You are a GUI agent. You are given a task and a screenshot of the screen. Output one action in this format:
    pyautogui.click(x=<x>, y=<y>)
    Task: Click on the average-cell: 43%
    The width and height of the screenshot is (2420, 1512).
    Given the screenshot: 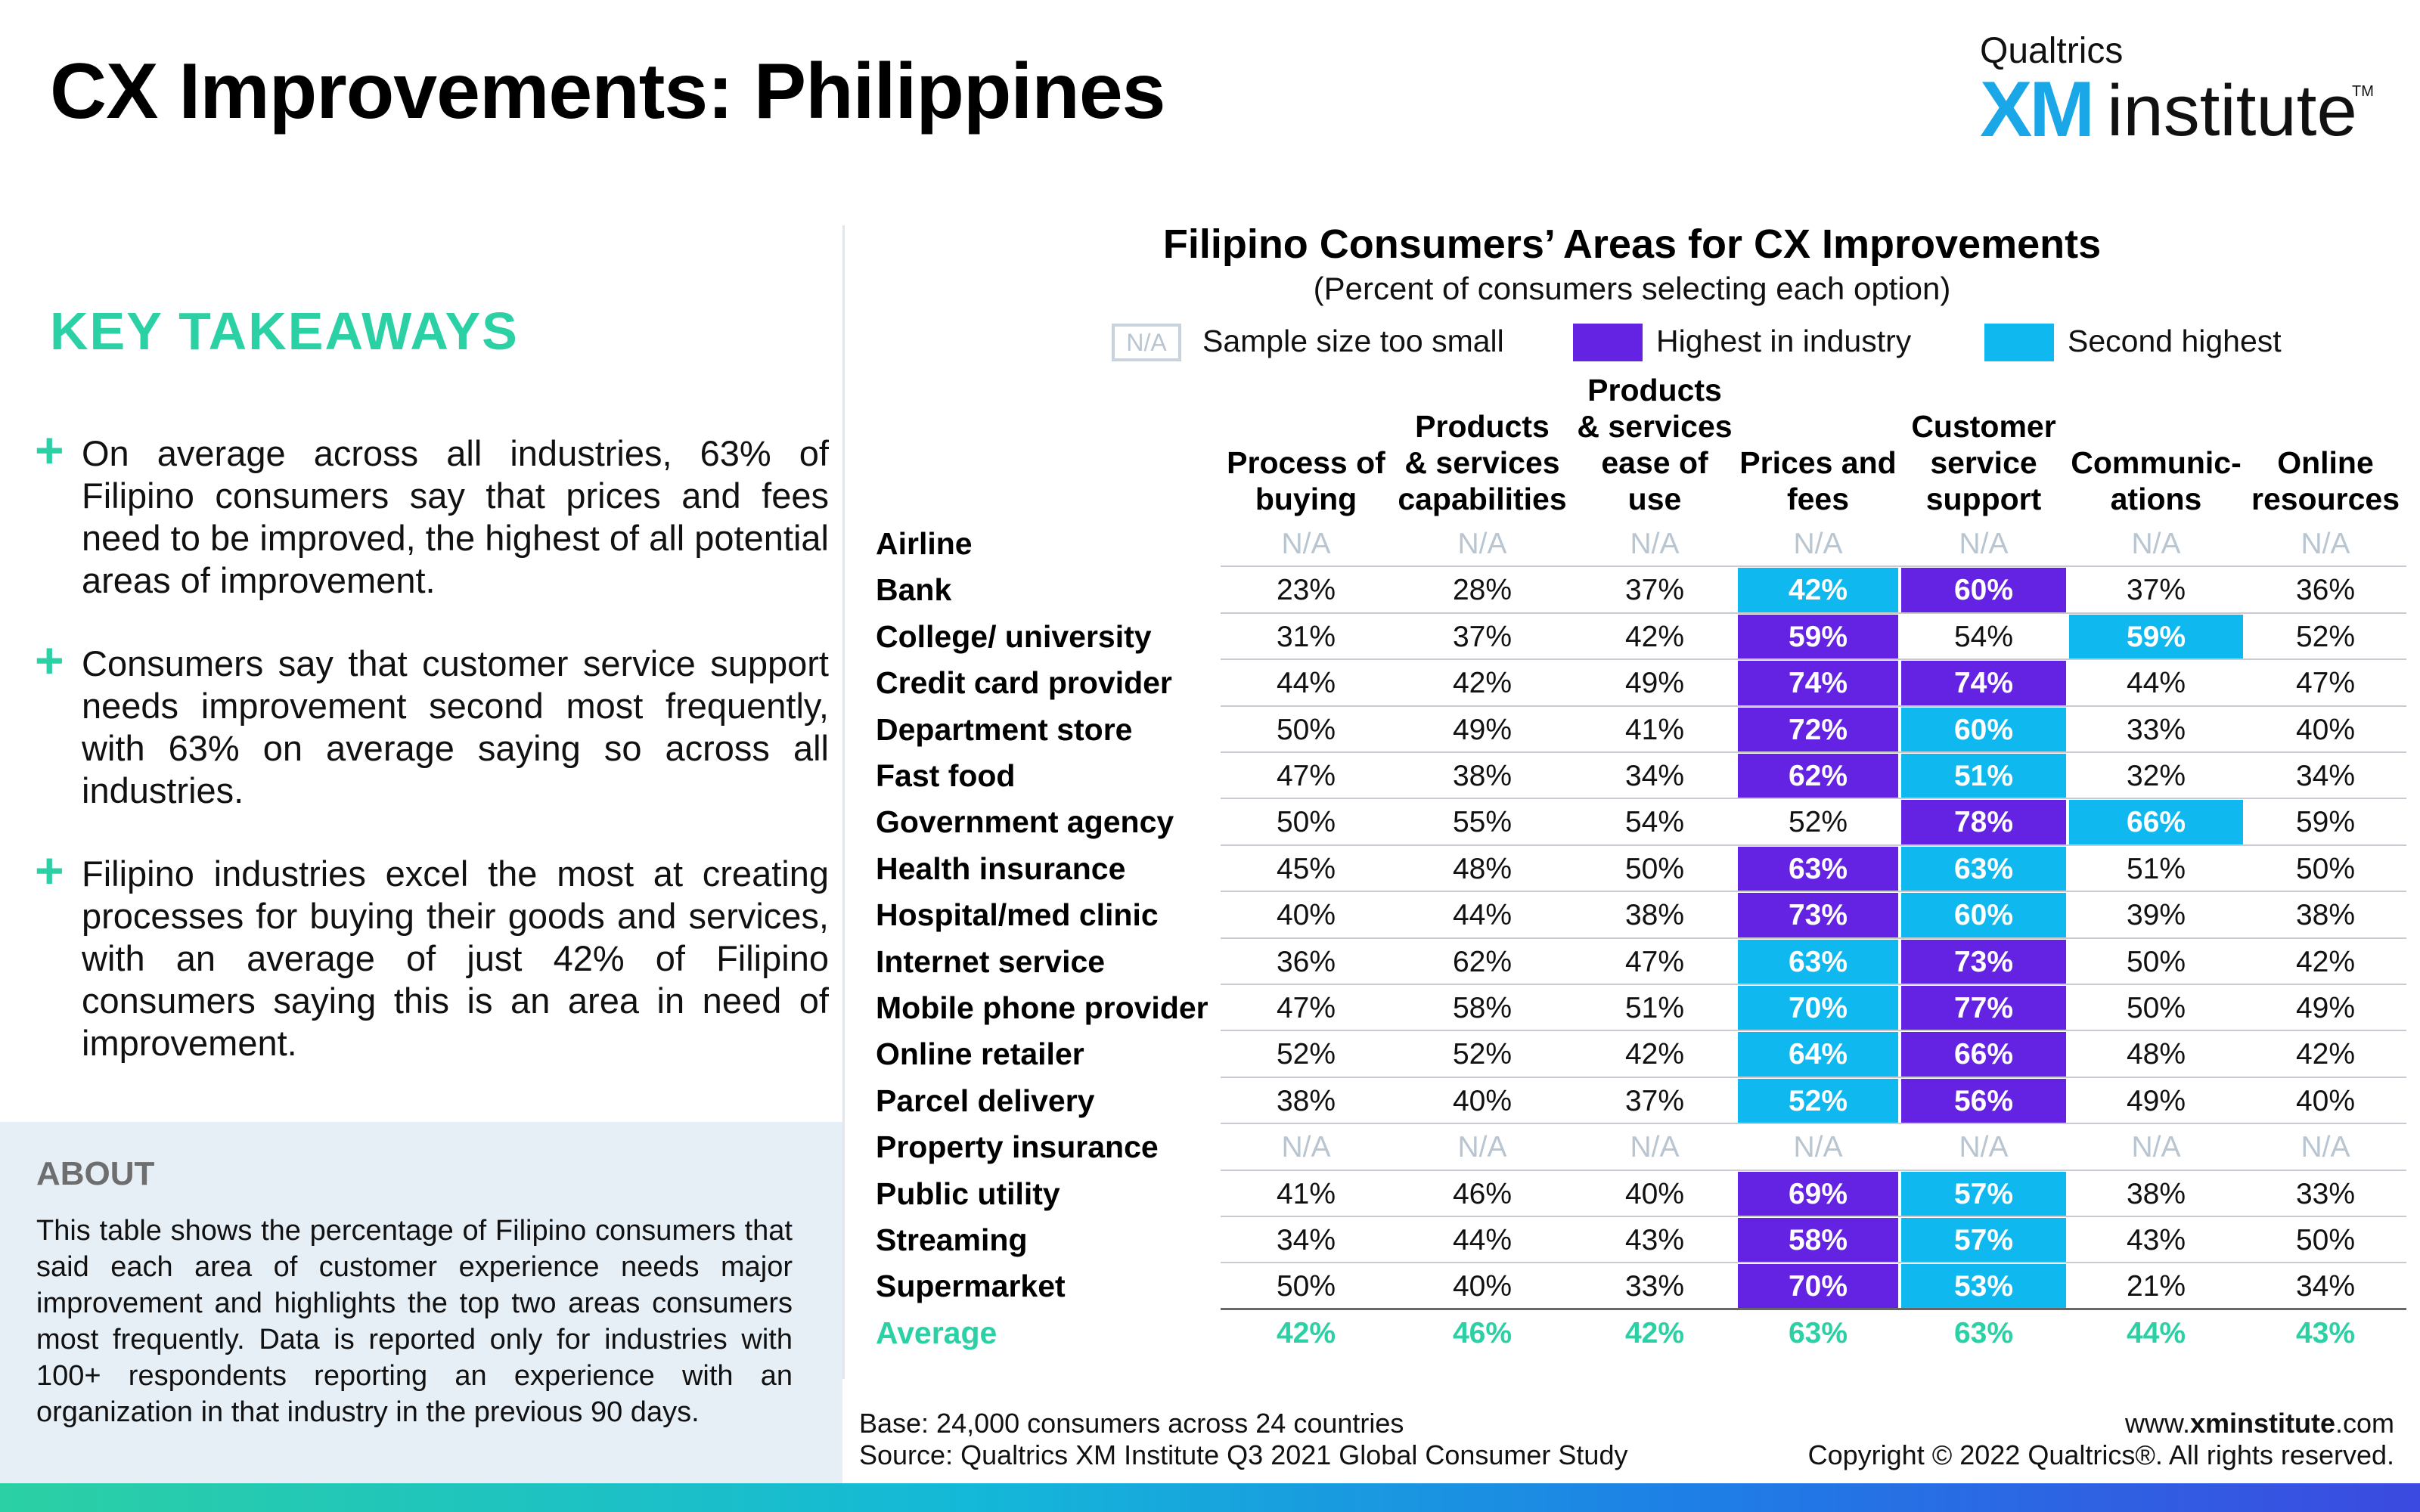 What is the action you would take?
    pyautogui.click(x=2325, y=1332)
    